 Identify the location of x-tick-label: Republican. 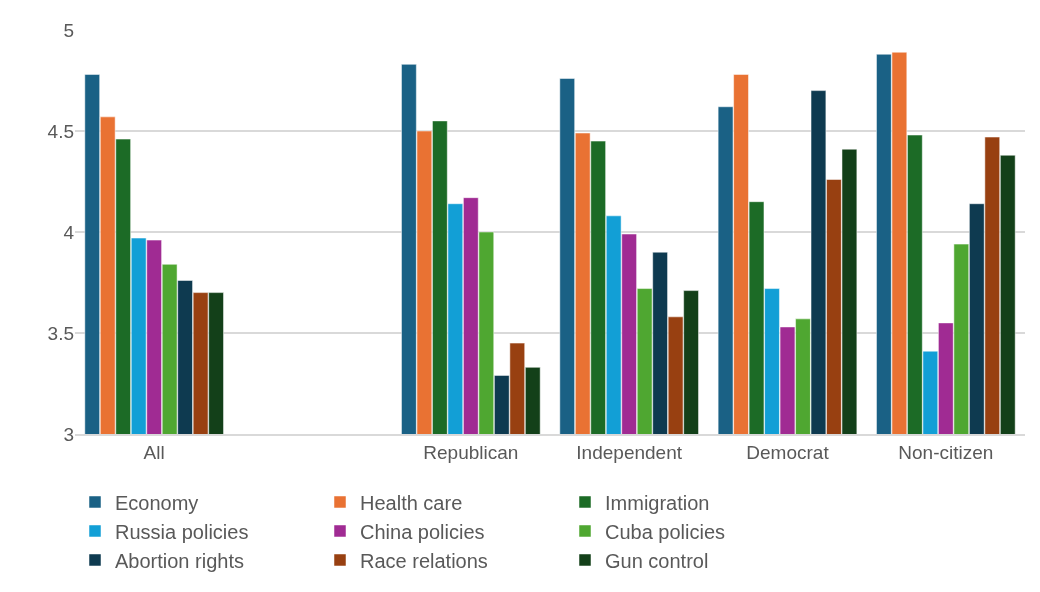
(471, 452).